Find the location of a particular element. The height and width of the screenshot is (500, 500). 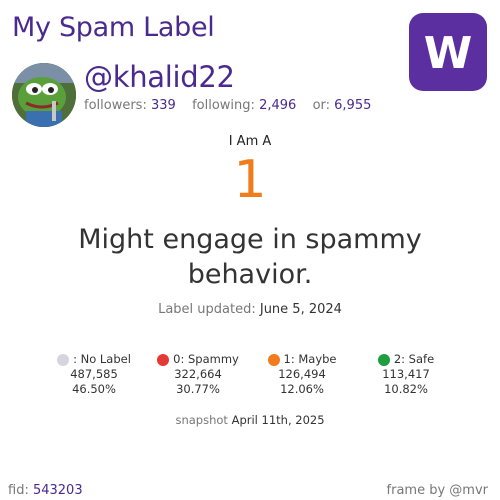

updated-label: Label updated: is located at coordinates (207, 309).